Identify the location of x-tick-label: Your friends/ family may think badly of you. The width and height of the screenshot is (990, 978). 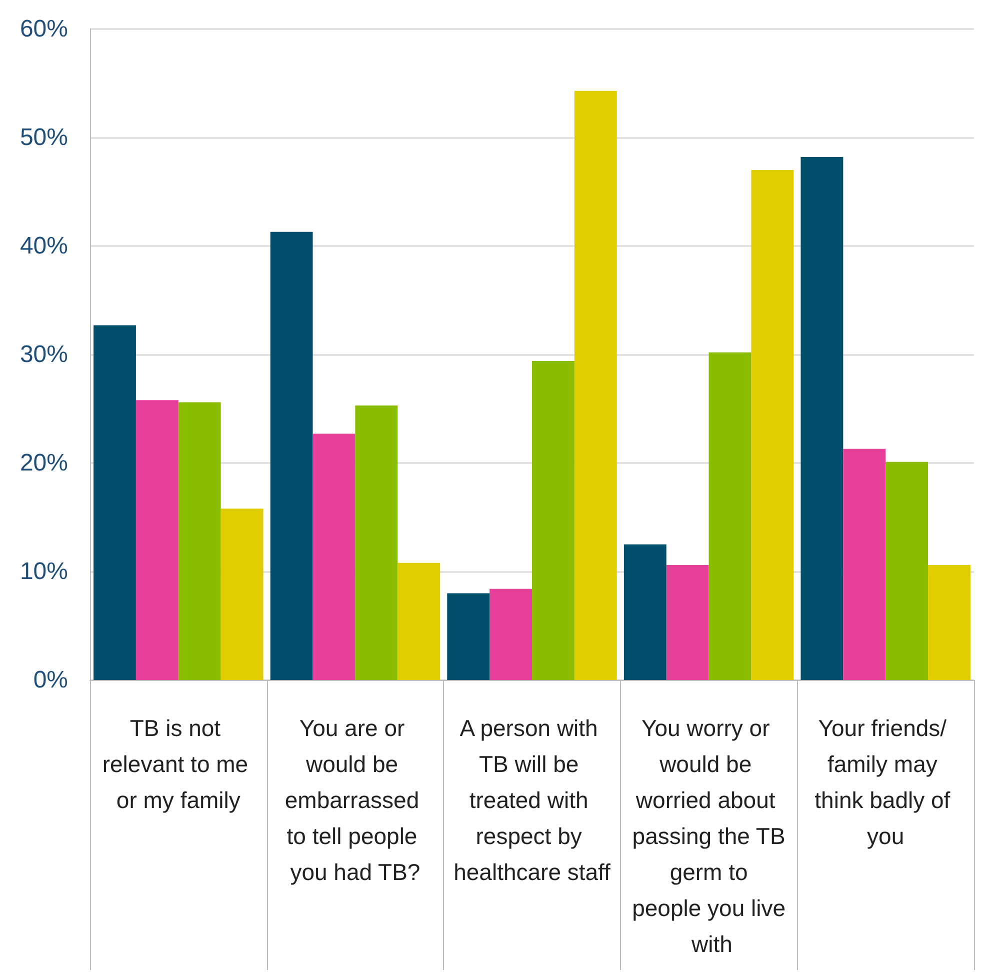
(885, 782).